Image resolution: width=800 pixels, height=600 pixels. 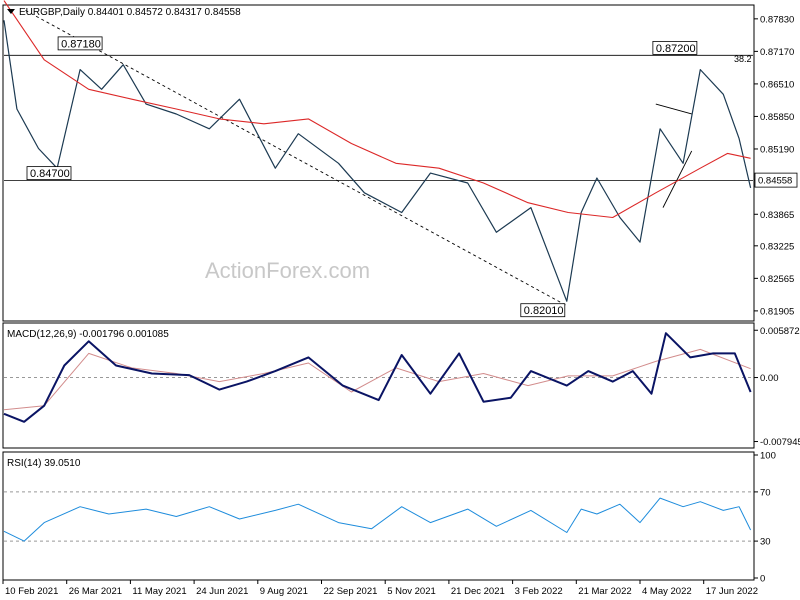 What do you see at coordinates (777, 19) in the screenshot?
I see `price-tick-label: 0.87830` at bounding box center [777, 19].